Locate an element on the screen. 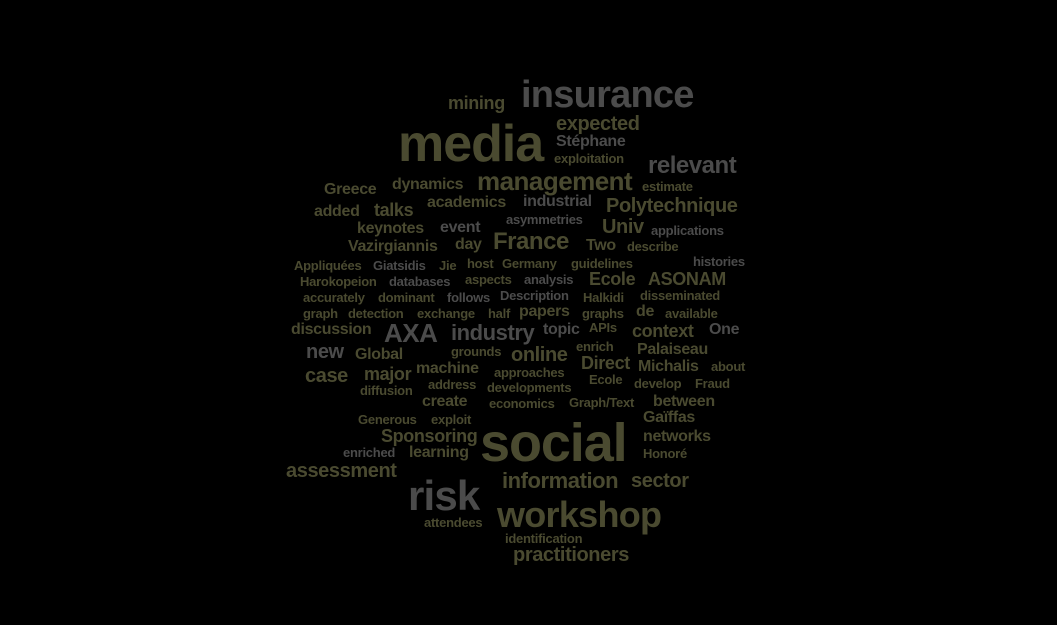 Image resolution: width=1057 pixels, height=625 pixels. word-context: context is located at coordinates (663, 331).